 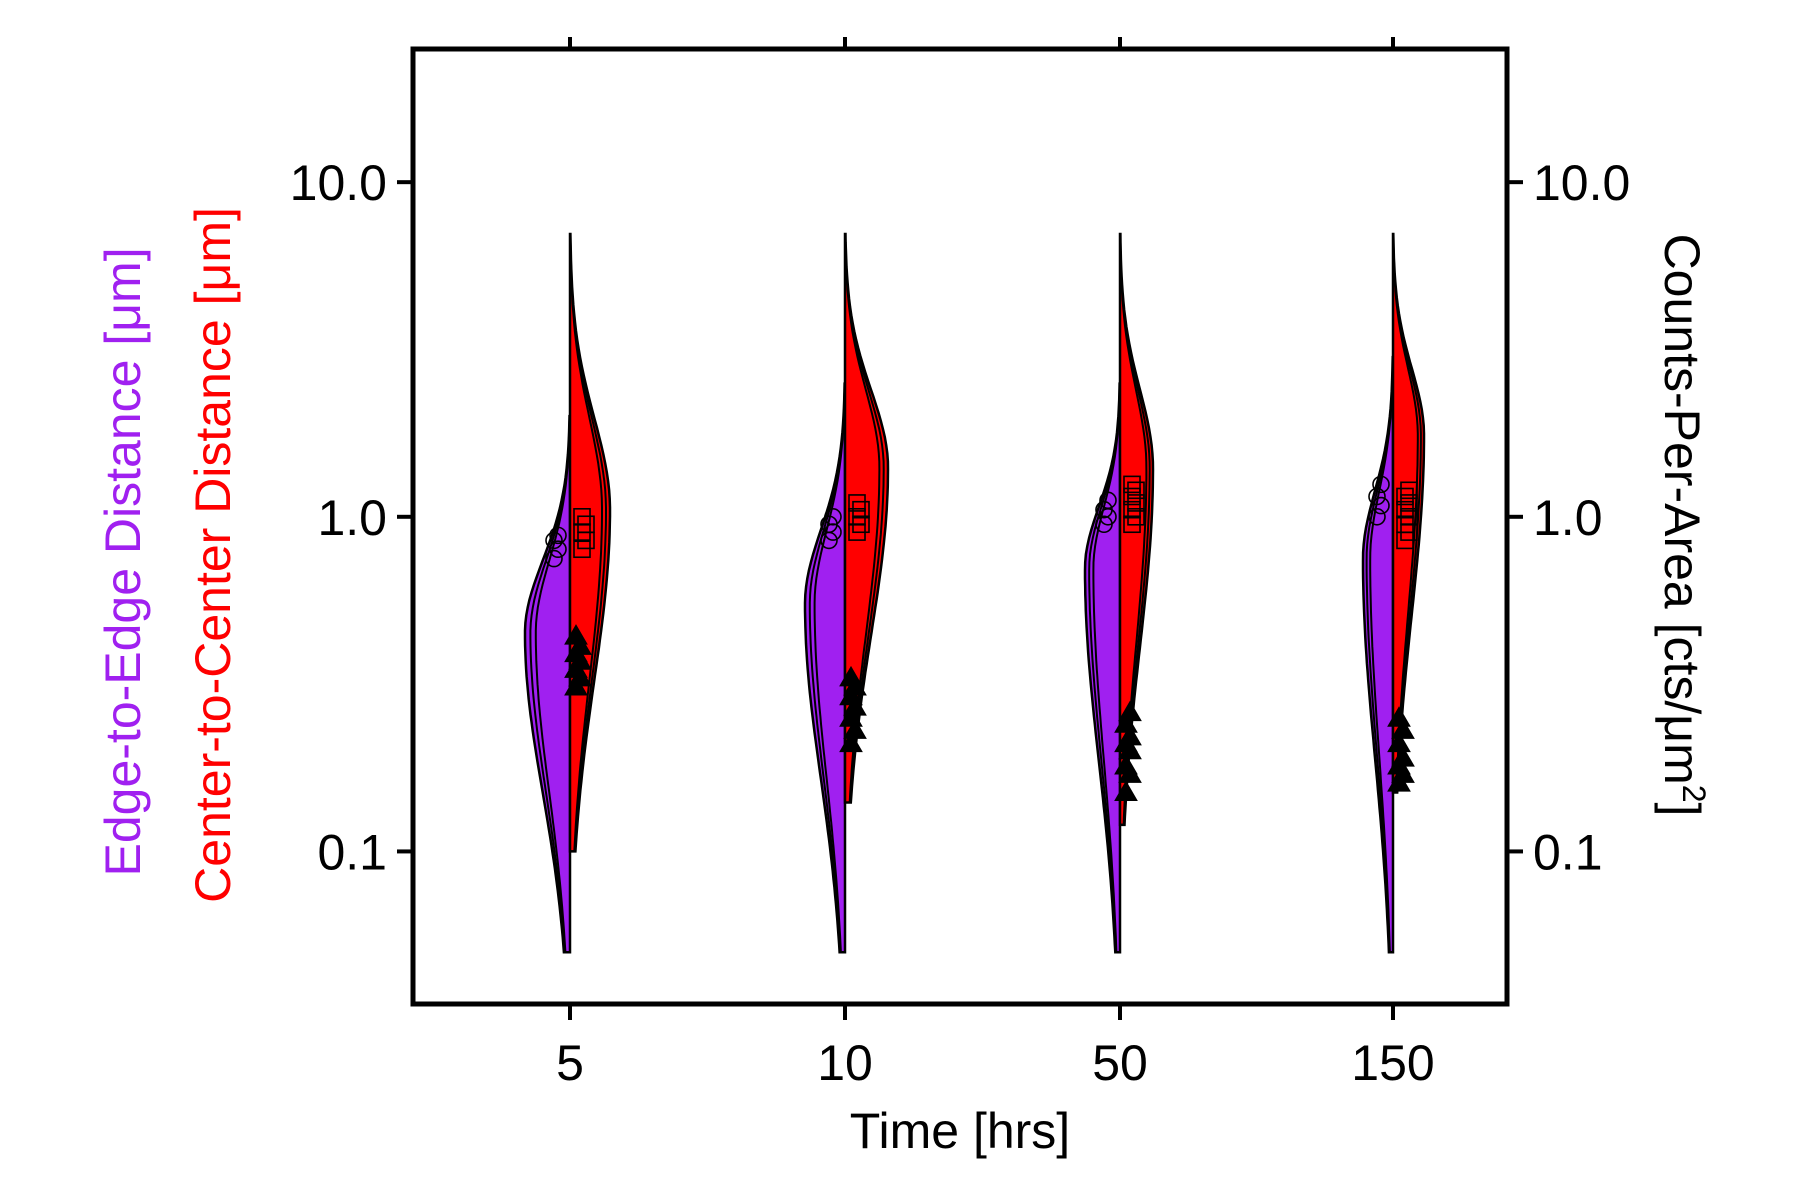 I want to click on y-tick-label-left: 0.1, so click(x=352, y=852).